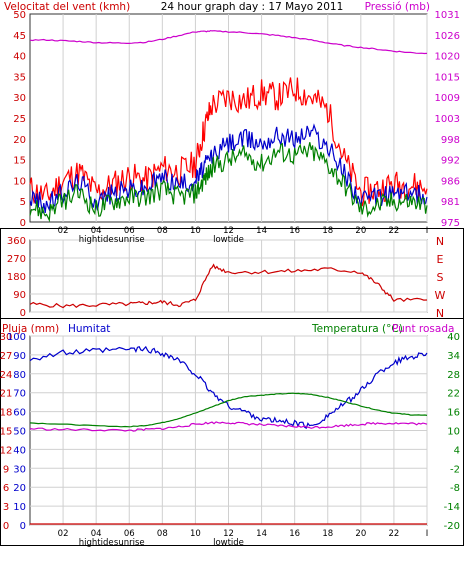 This screenshot has height=570, width=465. Describe the element at coordinates (450, 223) in the screenshot. I see `pressure-y-tick-label: 975` at that location.